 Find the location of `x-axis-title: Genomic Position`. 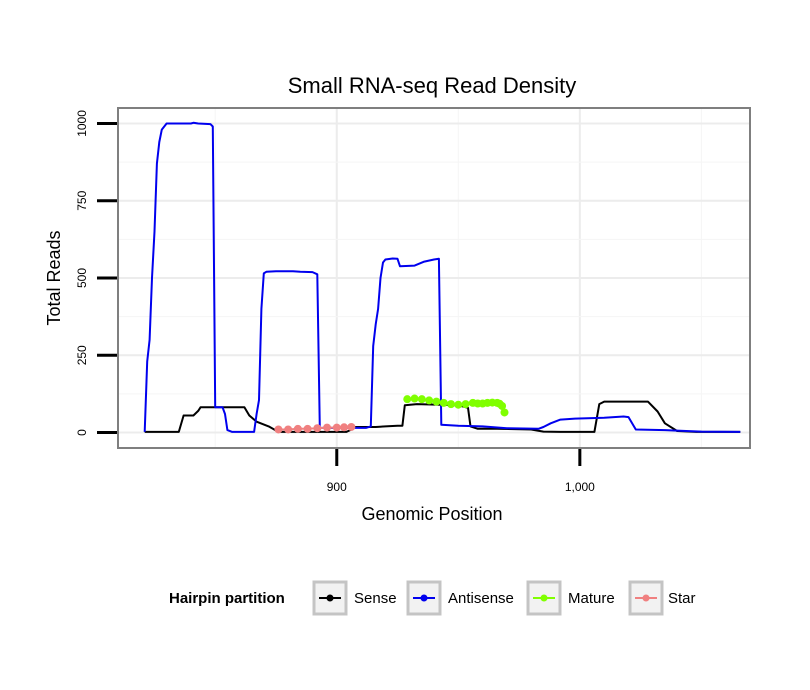

x-axis-title: Genomic Position is located at coordinates (431, 514).